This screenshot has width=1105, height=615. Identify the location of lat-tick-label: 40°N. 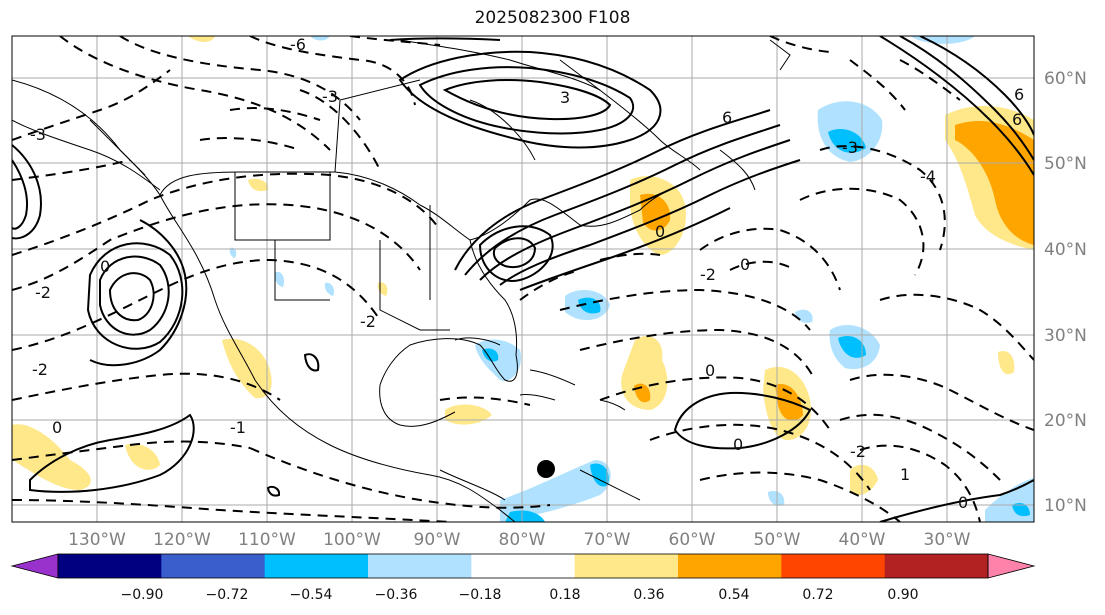
(1065, 250).